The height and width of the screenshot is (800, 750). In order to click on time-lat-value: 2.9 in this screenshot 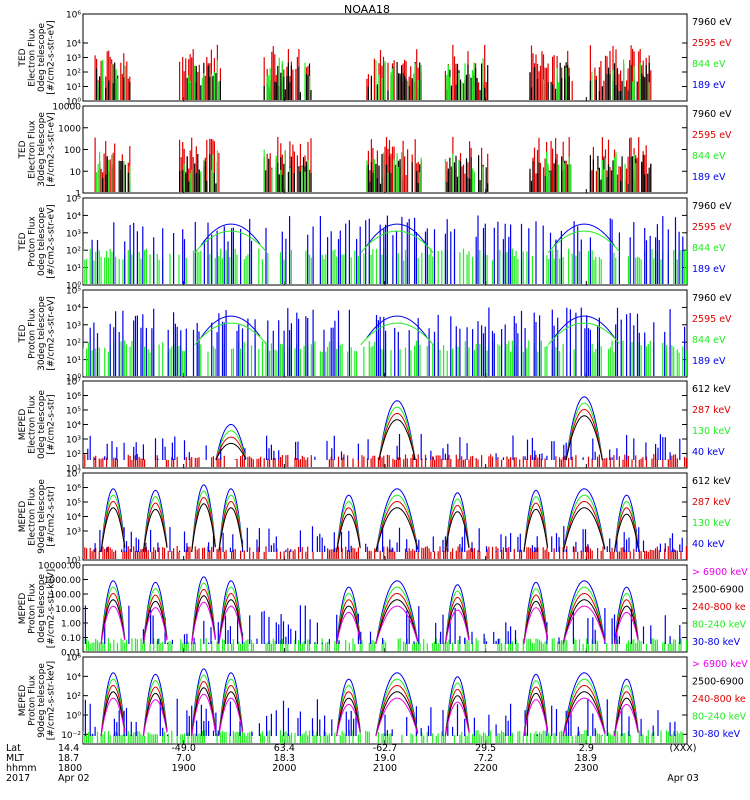, I will do `click(586, 748)`.